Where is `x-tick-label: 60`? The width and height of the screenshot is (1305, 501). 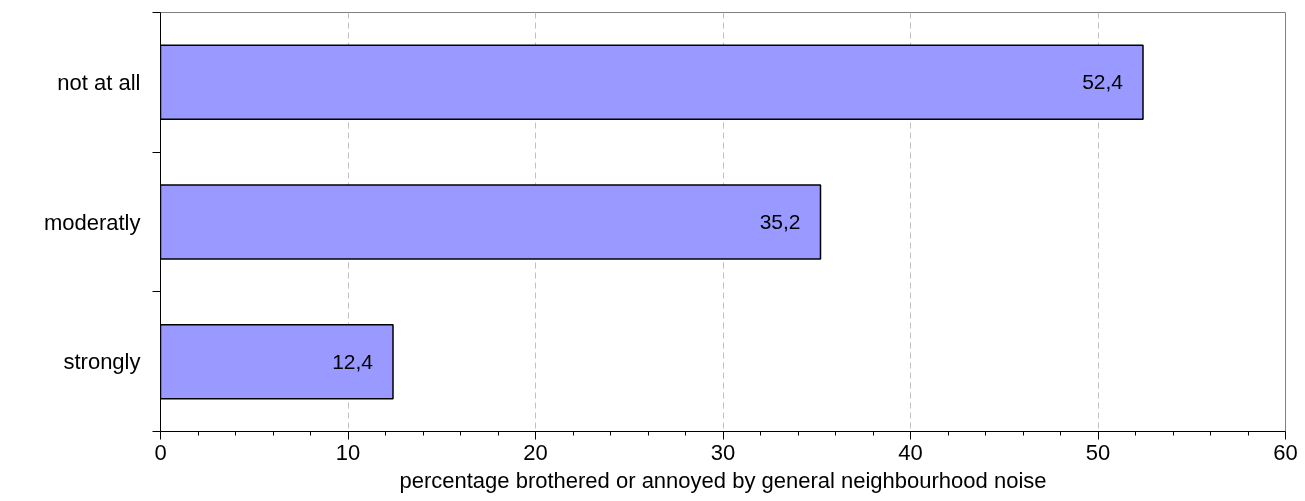
x-tick-label: 60 is located at coordinates (1285, 452).